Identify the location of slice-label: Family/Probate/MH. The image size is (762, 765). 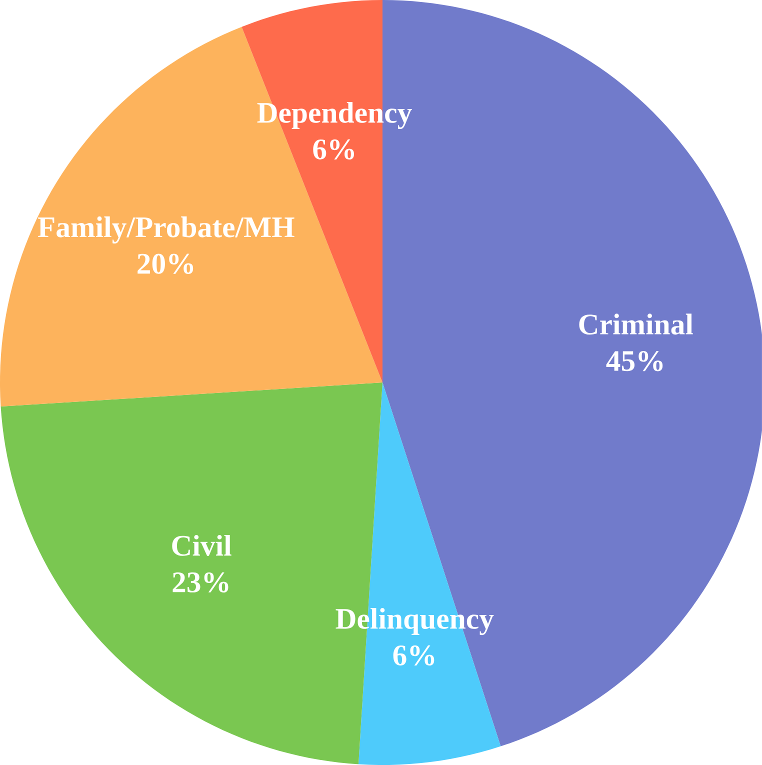
(166, 230).